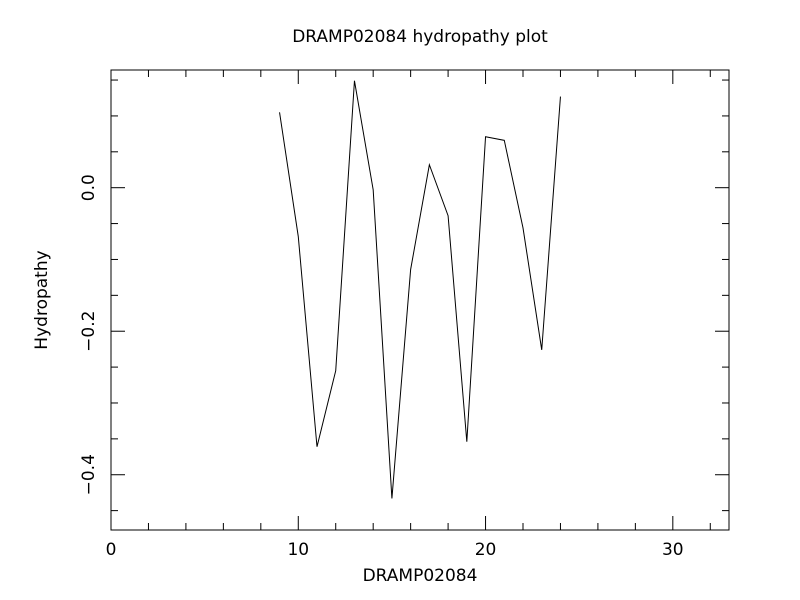  What do you see at coordinates (42, 299) in the screenshot?
I see `y-axis-label: Hydropathy` at bounding box center [42, 299].